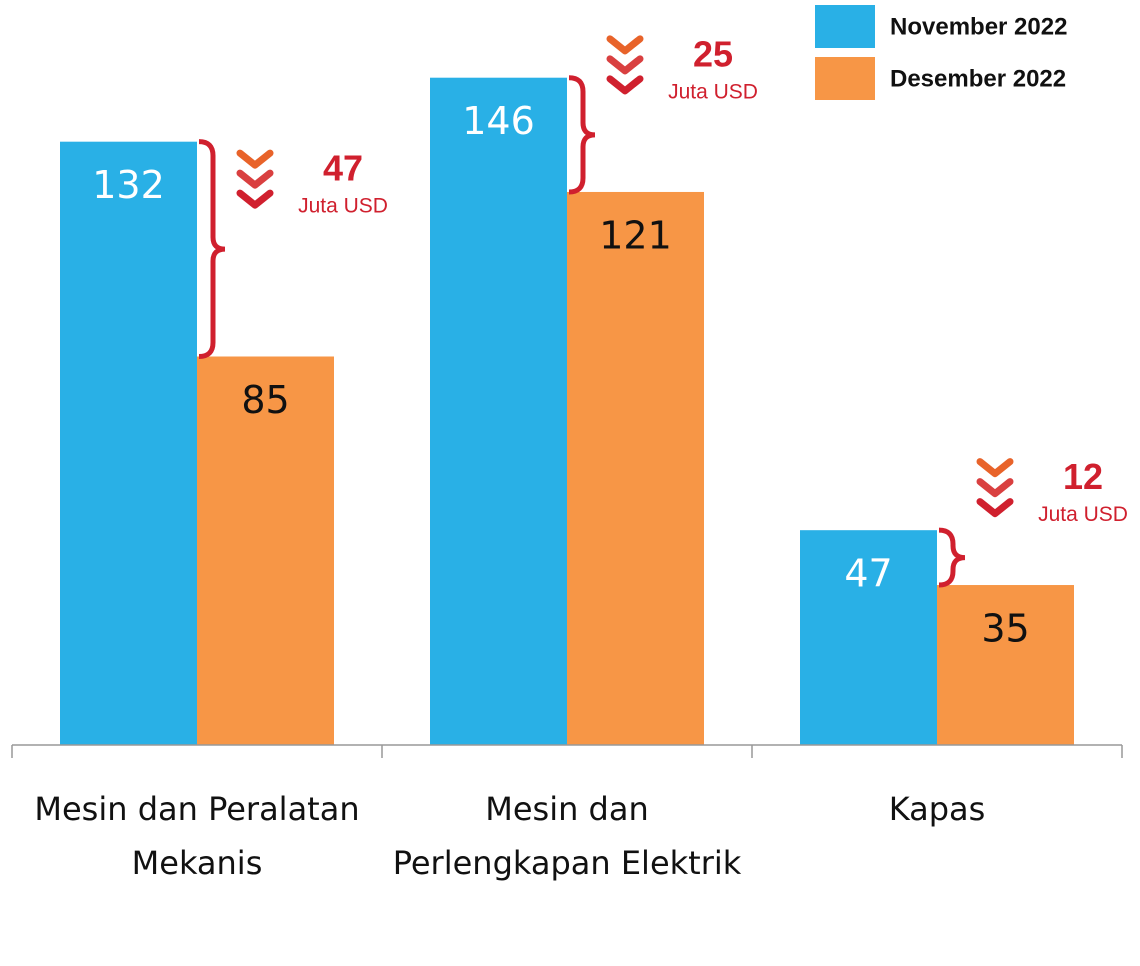 The image size is (1140, 966). Describe the element at coordinates (978, 26) in the screenshot. I see `legend-label: November 2022` at that location.